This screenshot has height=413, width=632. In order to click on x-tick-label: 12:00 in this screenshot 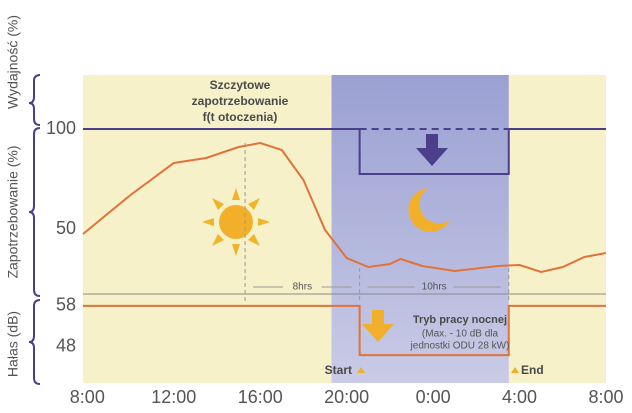, I will do `click(173, 397)`.